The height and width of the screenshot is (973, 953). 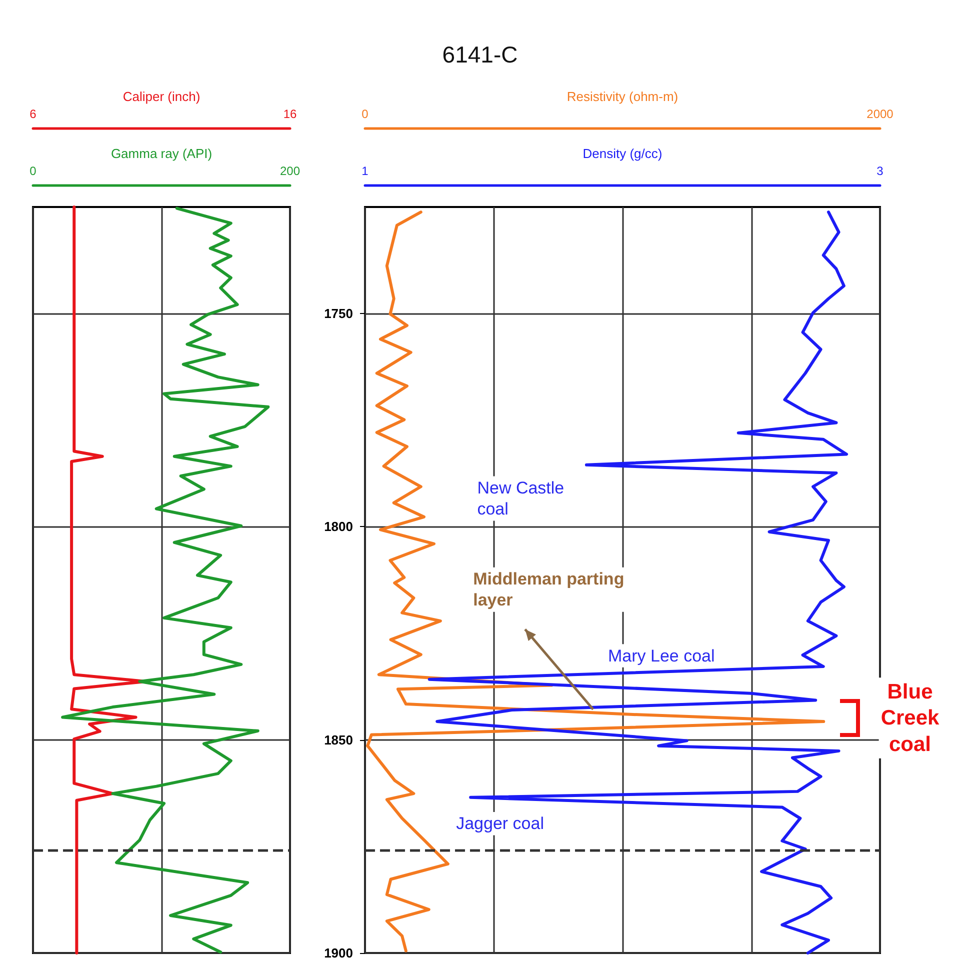 What do you see at coordinates (880, 171) in the screenshot?
I see `x2-tick-label: 3` at bounding box center [880, 171].